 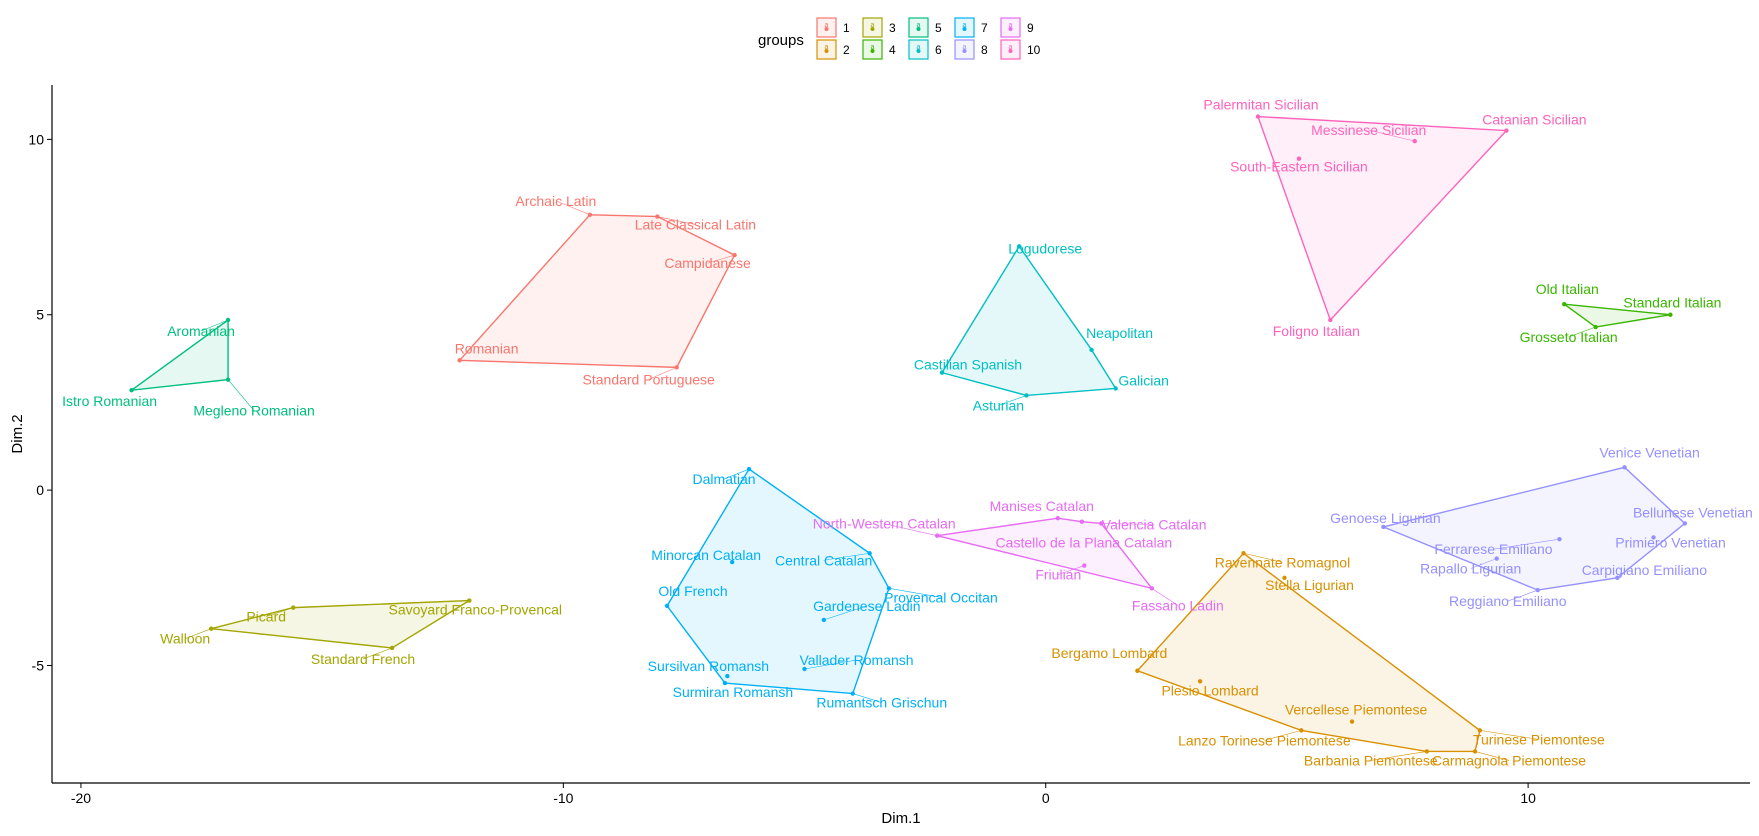 What do you see at coordinates (724, 479) in the screenshot?
I see `label-dalmatian: Dalmatian` at bounding box center [724, 479].